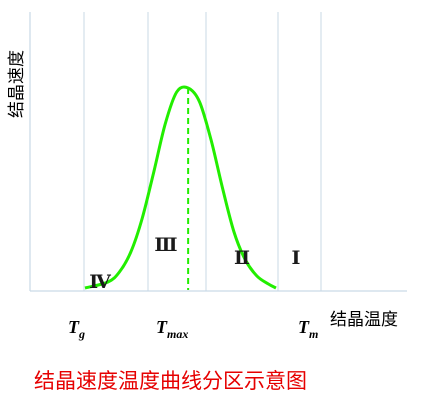 The height and width of the screenshot is (407, 422). What do you see at coordinates (76, 329) in the screenshot?
I see `x-tick-label-1: Tg` at bounding box center [76, 329].